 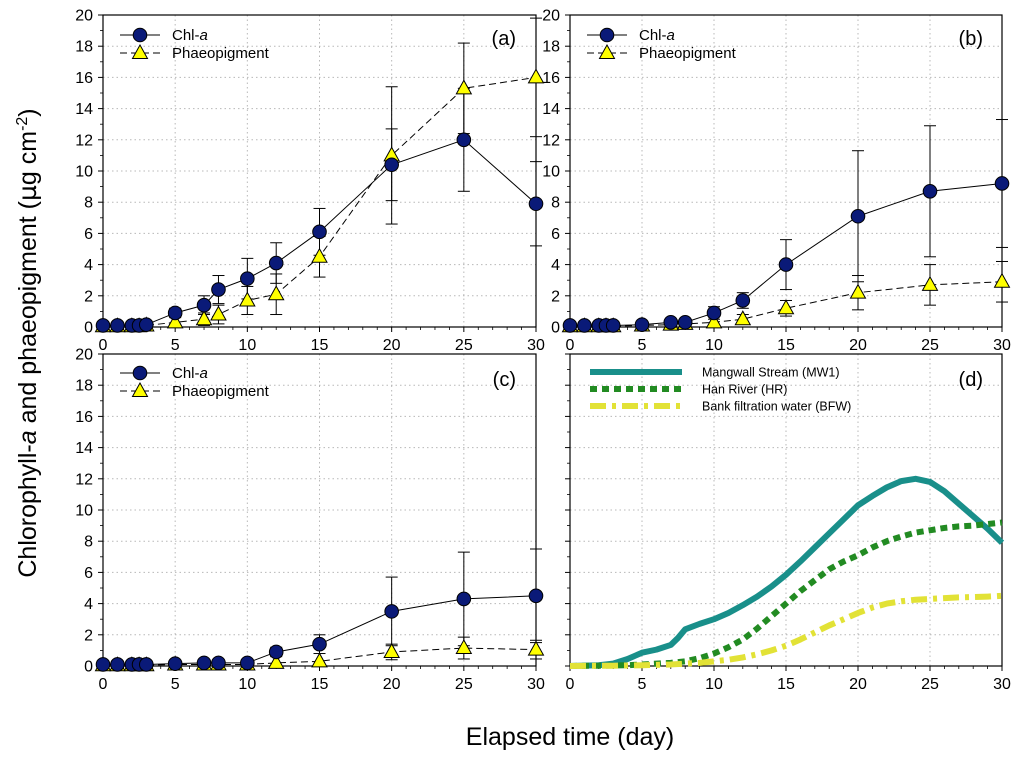 I want to click on panel-label: (d), so click(x=971, y=380).